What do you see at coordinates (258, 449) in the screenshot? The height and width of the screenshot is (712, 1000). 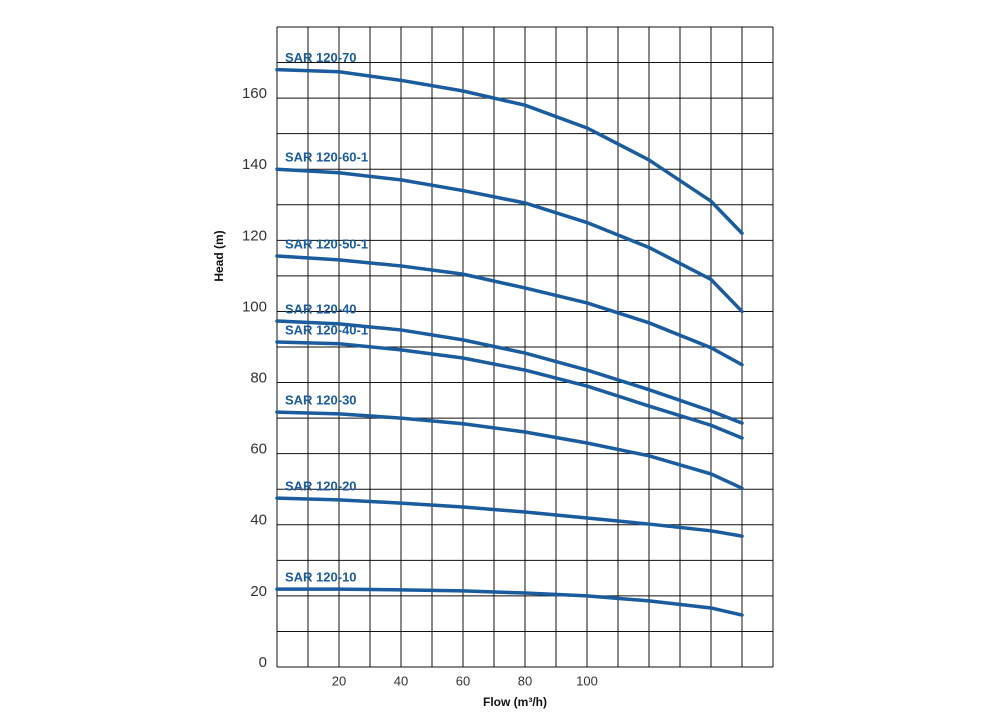 I see `y-tick-label: 60` at bounding box center [258, 449].